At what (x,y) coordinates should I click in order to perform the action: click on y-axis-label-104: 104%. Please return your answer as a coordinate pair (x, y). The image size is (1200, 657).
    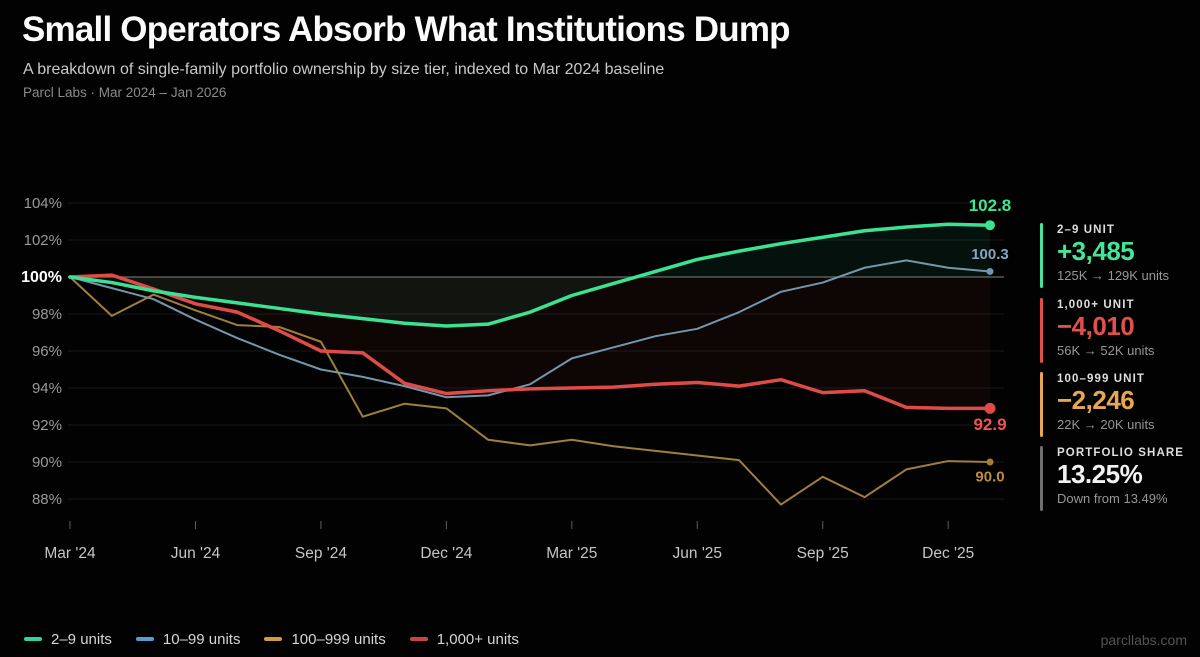
    Looking at the image, I should click on (43, 203).